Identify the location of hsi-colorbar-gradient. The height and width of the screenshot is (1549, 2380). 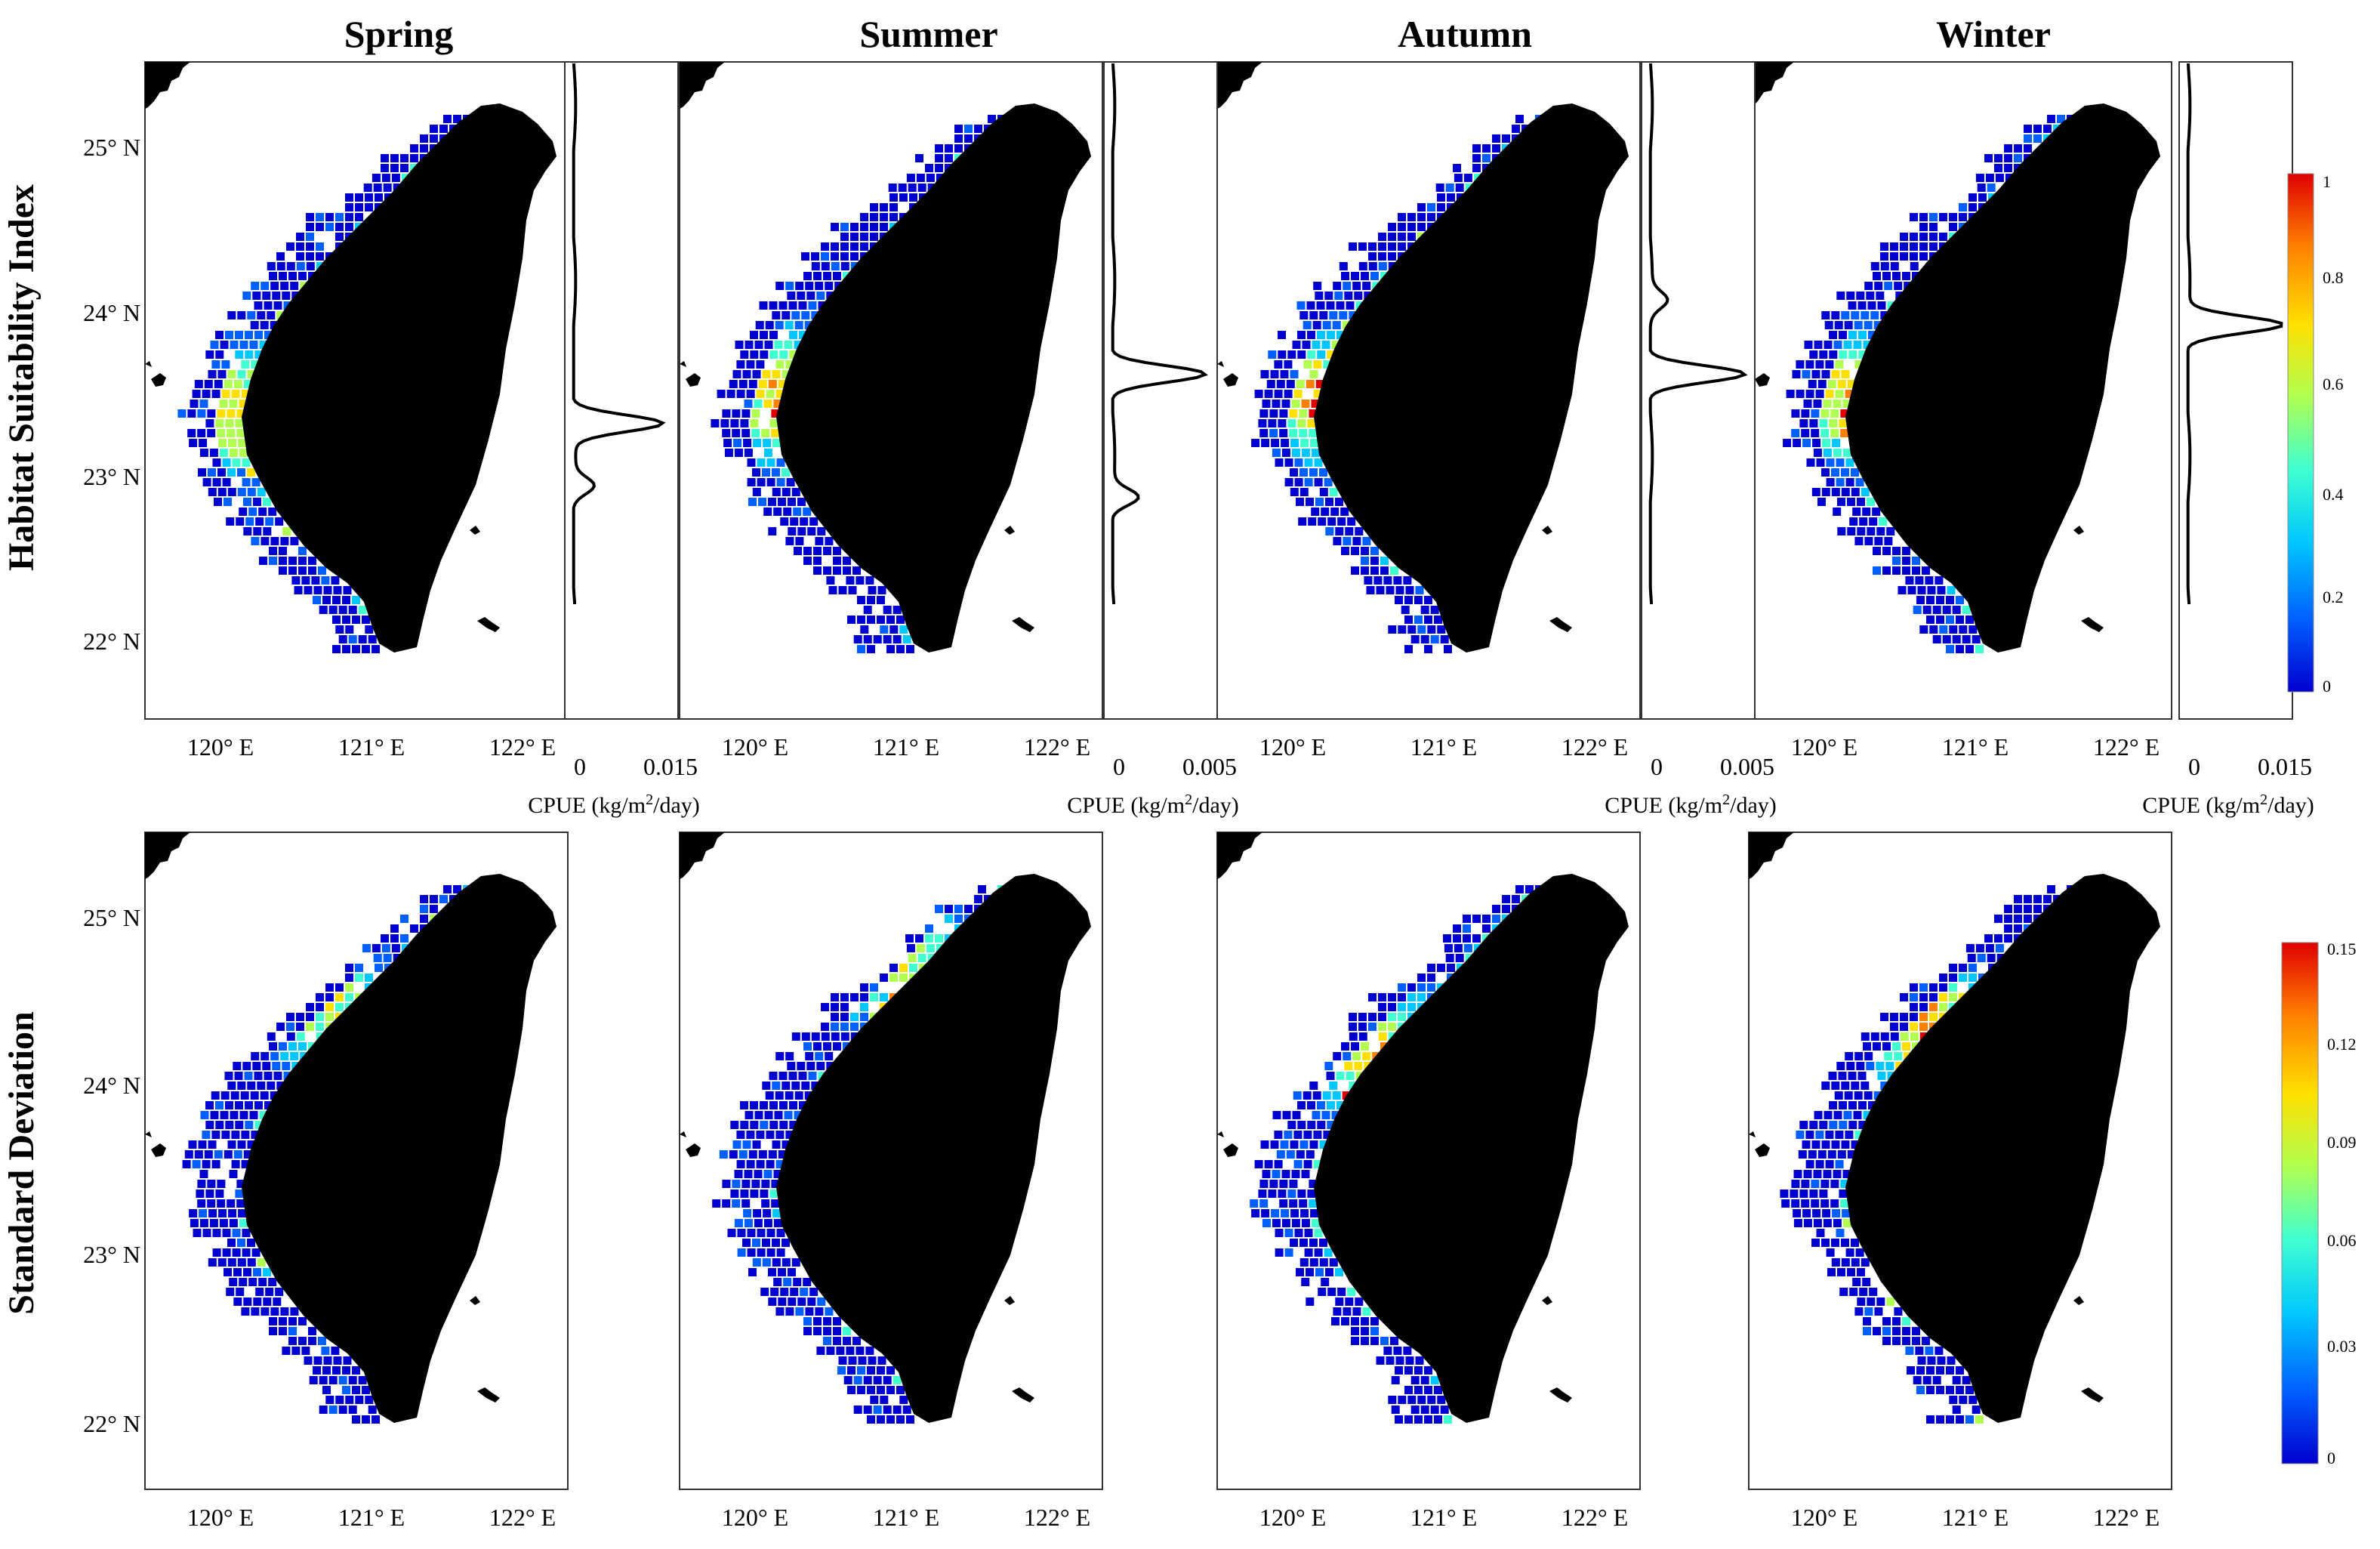
(2300, 433).